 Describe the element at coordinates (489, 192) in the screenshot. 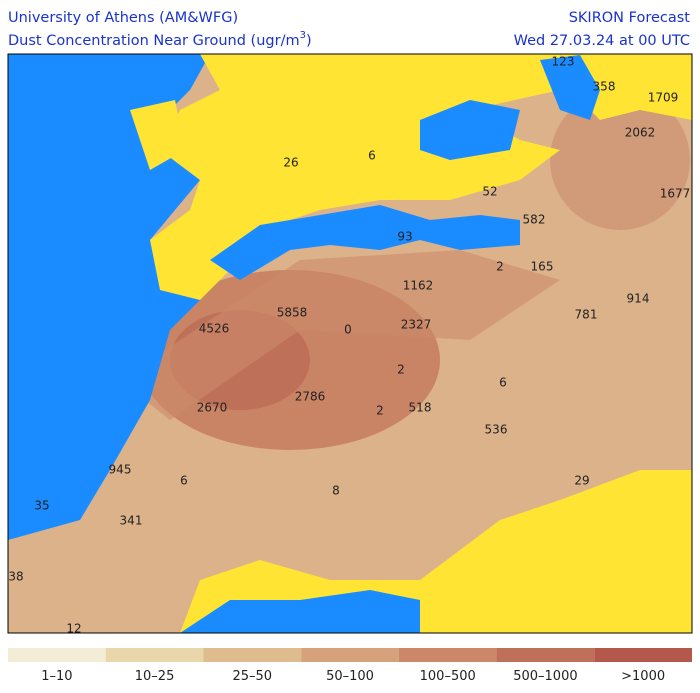

I see `map-value-label: 52` at that location.